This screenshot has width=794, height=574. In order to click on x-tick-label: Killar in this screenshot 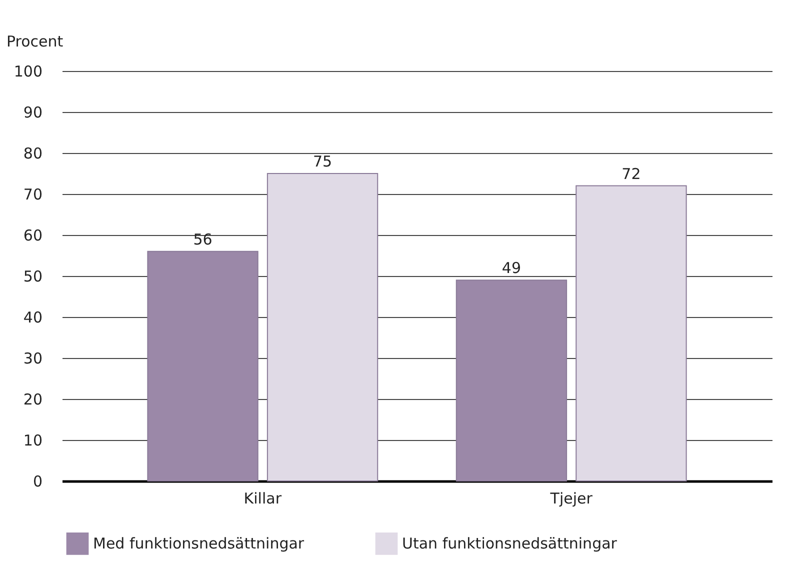, I will do `click(263, 499)`.